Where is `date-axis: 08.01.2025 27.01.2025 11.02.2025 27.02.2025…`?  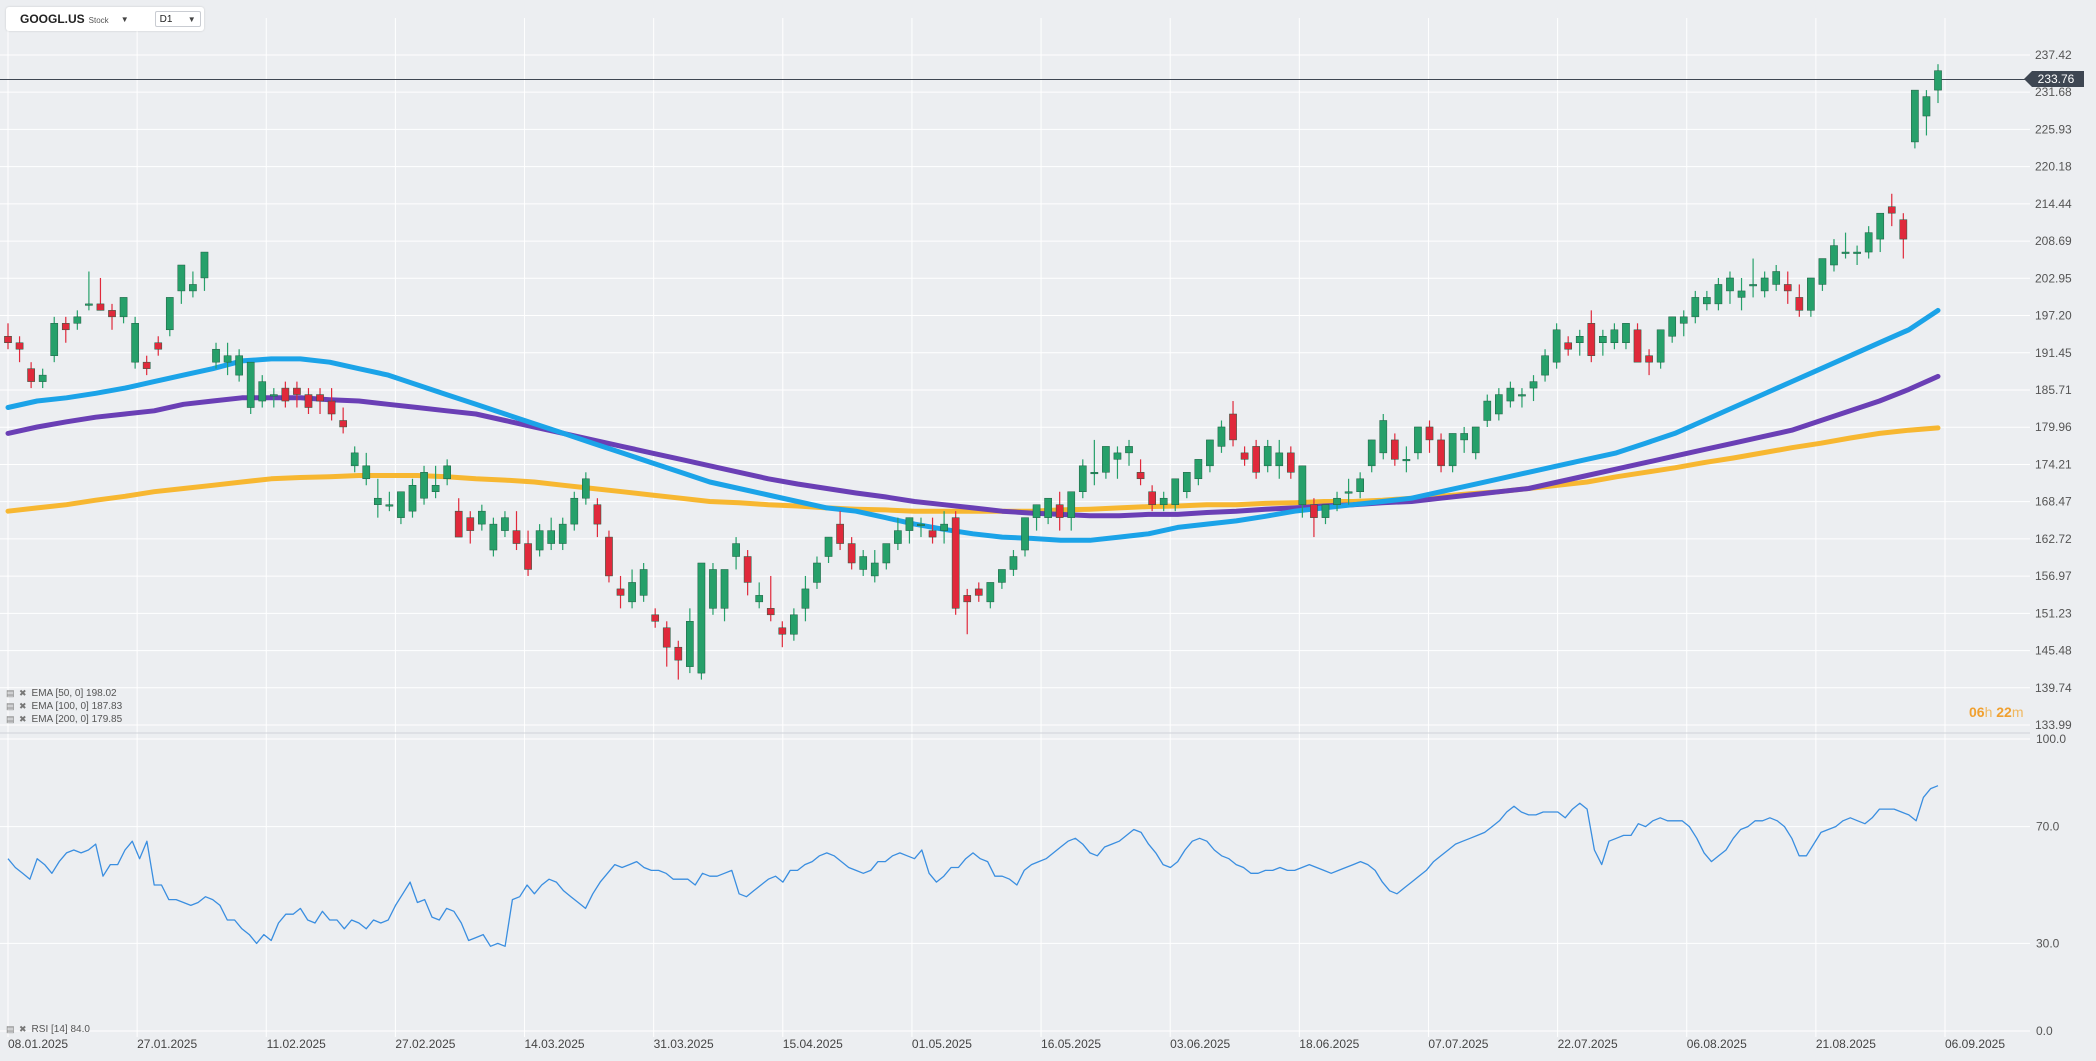 date-axis: 08.01.2025 27.01.2025 11.02.2025 27.02.2025… is located at coordinates (1006, 1044).